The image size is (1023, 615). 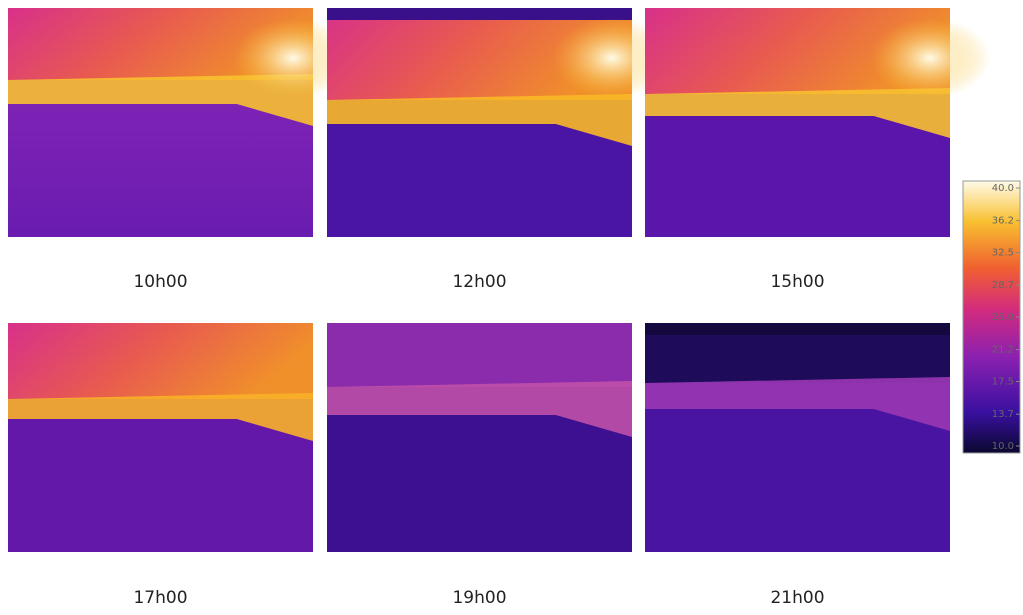 What do you see at coordinates (160, 598) in the screenshot?
I see `caption: 17h00` at bounding box center [160, 598].